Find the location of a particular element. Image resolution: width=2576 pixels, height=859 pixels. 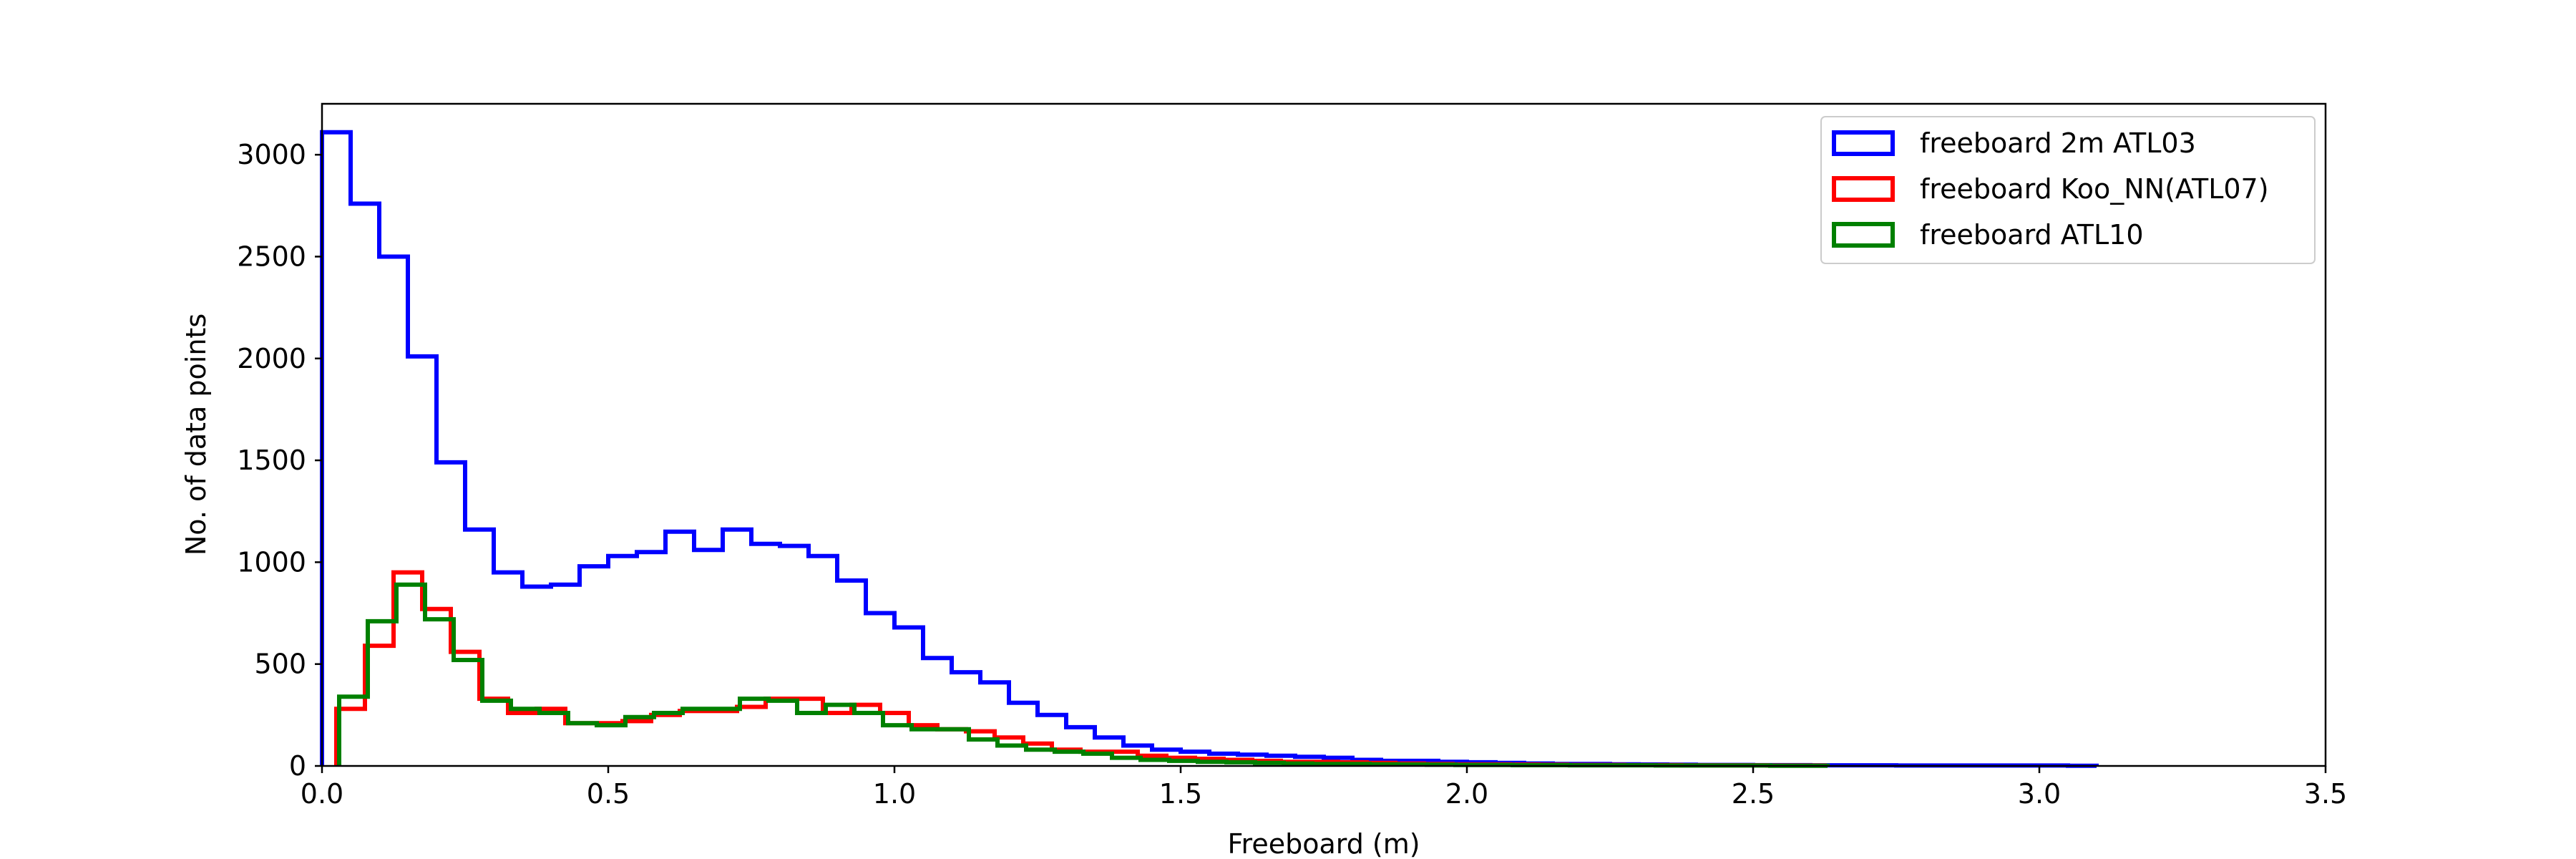

x-tick-label: 3.5 is located at coordinates (2325, 794).